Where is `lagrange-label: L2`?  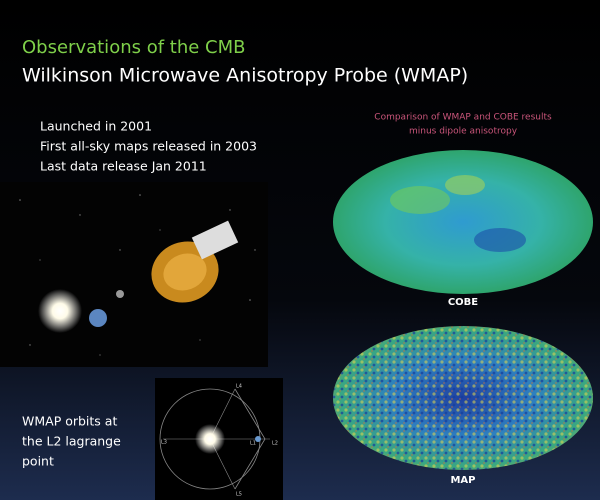 lagrange-label: L2 is located at coordinates (275, 444).